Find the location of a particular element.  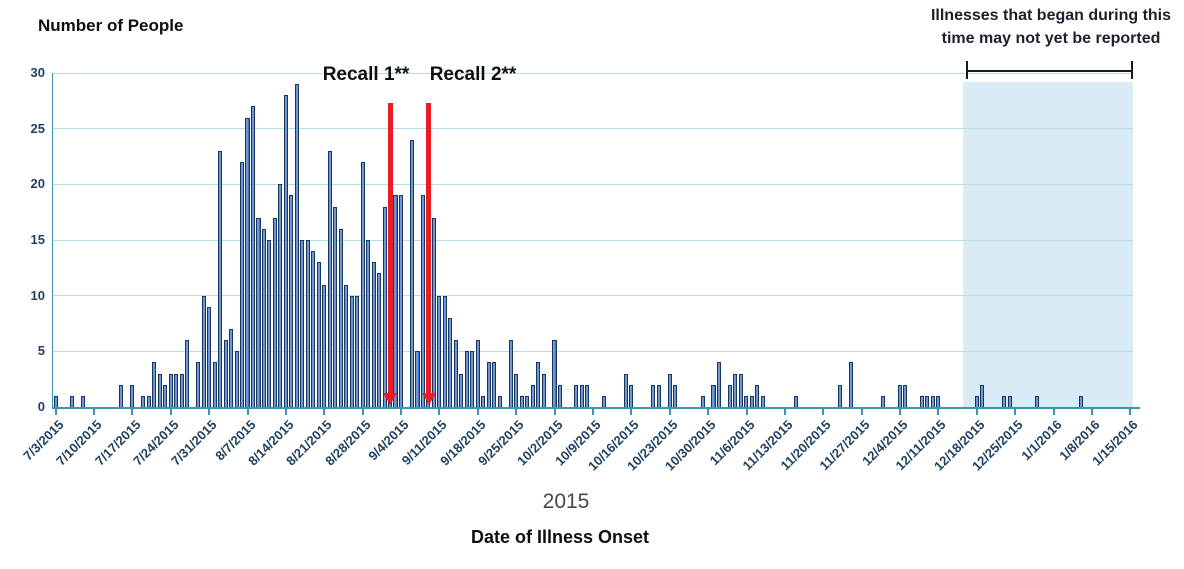

y-tick-label: 15 is located at coordinates (37, 239).